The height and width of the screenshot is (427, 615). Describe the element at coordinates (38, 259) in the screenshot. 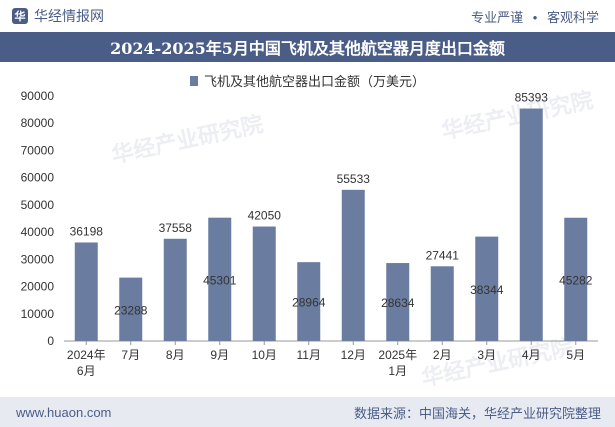

I see `y-tick-label: 30000` at that location.